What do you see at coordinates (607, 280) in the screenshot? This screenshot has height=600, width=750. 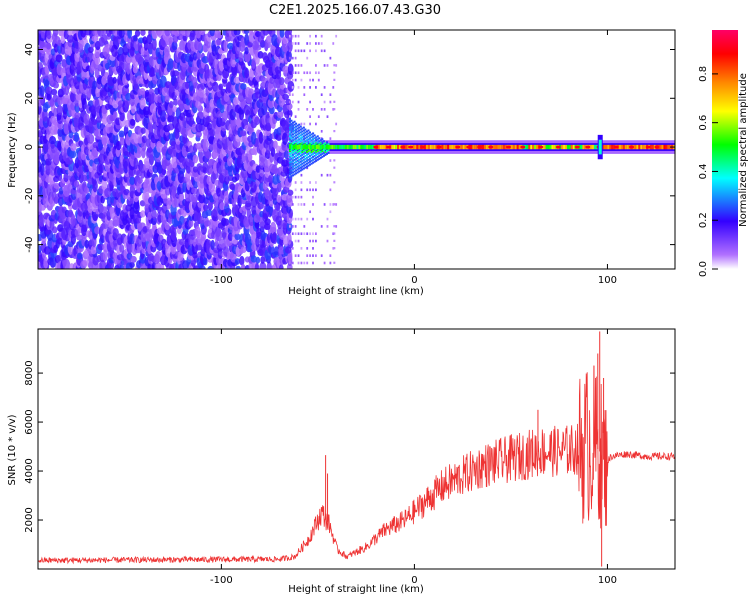 I see `x-tick-label: 100` at bounding box center [607, 280].